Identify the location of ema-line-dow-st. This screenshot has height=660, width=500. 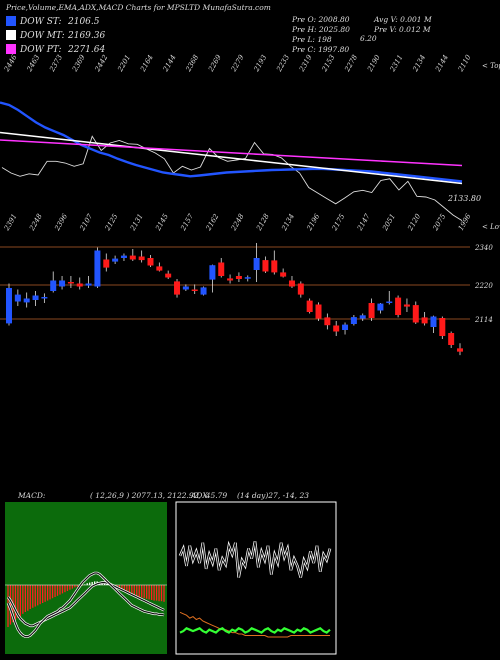
(231, 142).